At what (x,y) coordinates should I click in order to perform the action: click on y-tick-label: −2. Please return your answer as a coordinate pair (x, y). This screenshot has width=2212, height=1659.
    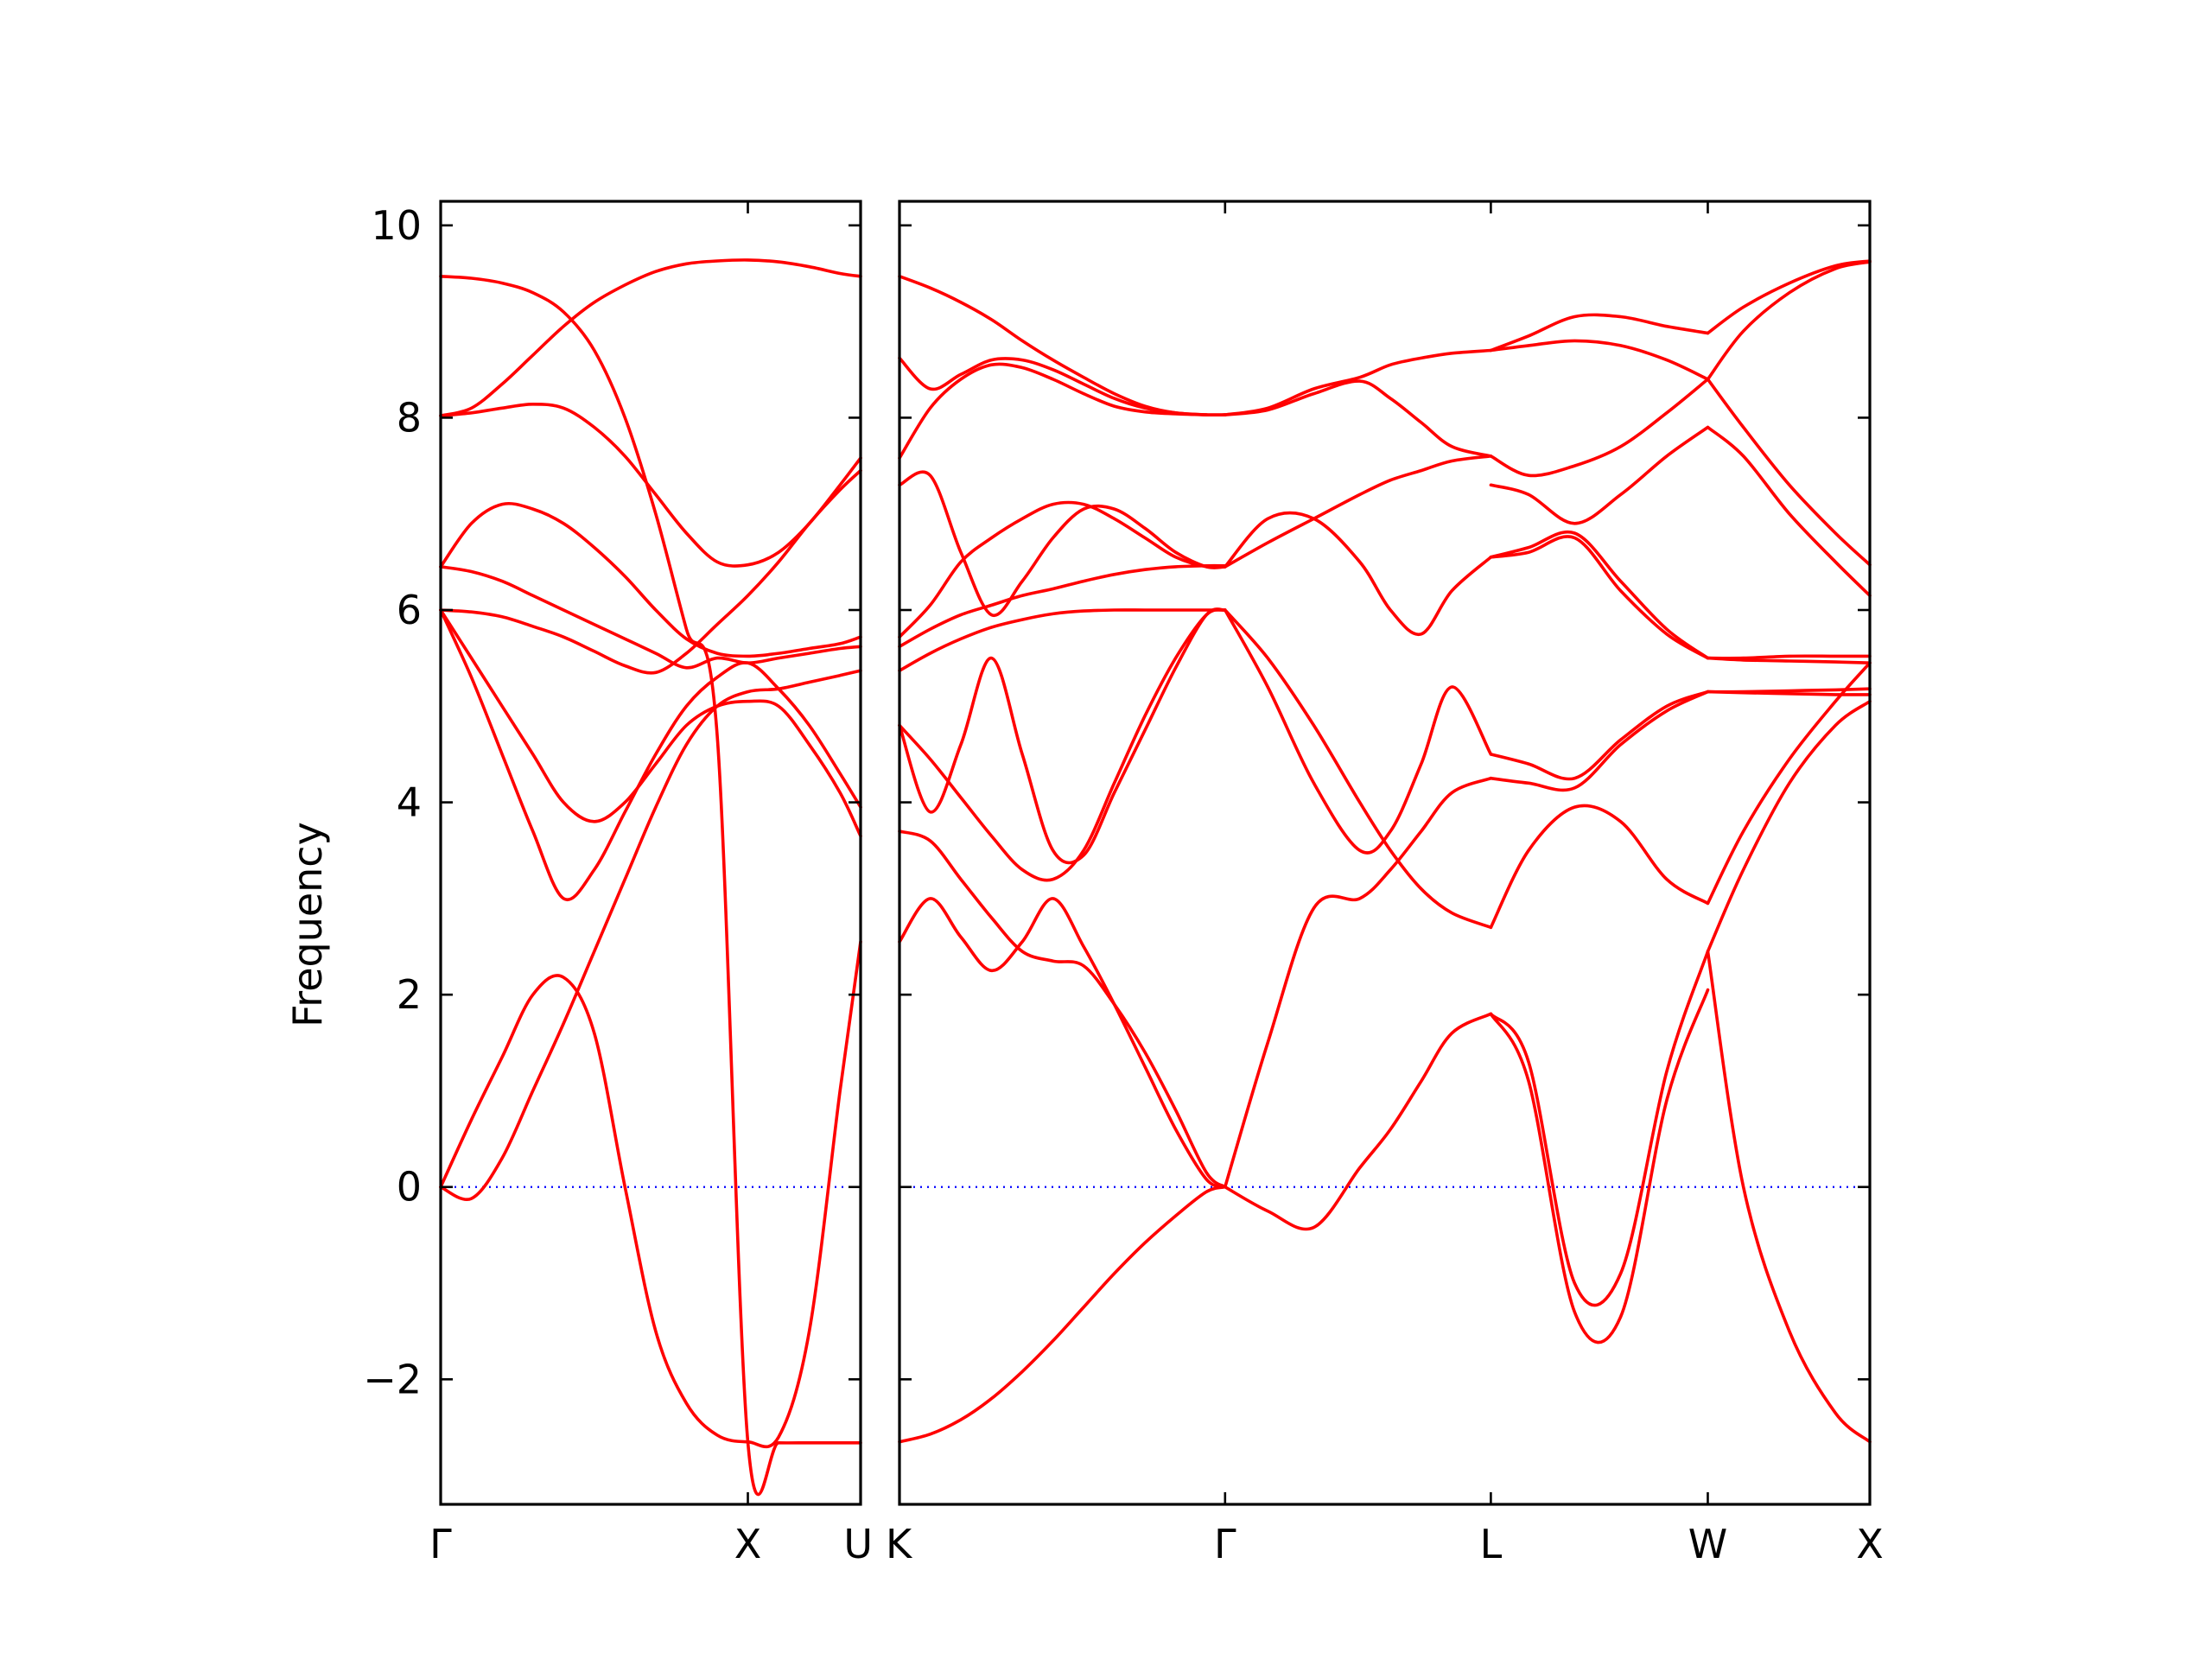
    Looking at the image, I should click on (392, 1379).